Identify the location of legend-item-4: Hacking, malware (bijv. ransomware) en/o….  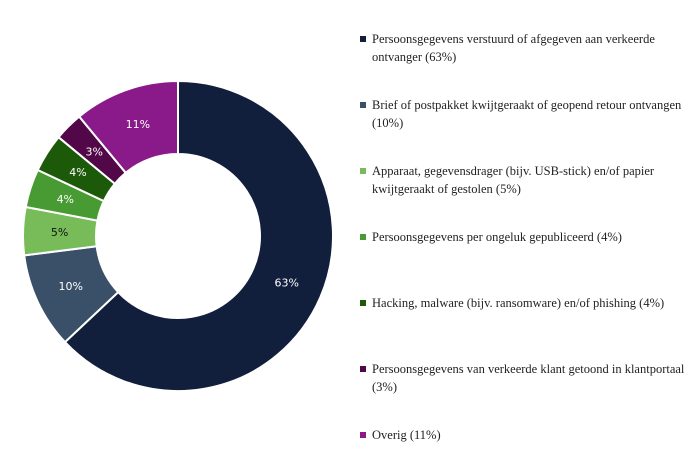
(527, 303).